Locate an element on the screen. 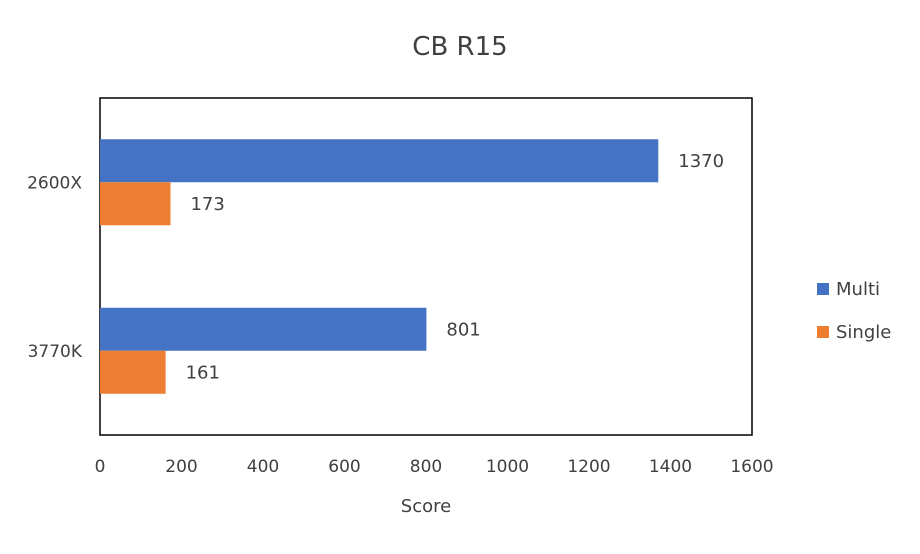  x-tick-label: 800 is located at coordinates (426, 467).